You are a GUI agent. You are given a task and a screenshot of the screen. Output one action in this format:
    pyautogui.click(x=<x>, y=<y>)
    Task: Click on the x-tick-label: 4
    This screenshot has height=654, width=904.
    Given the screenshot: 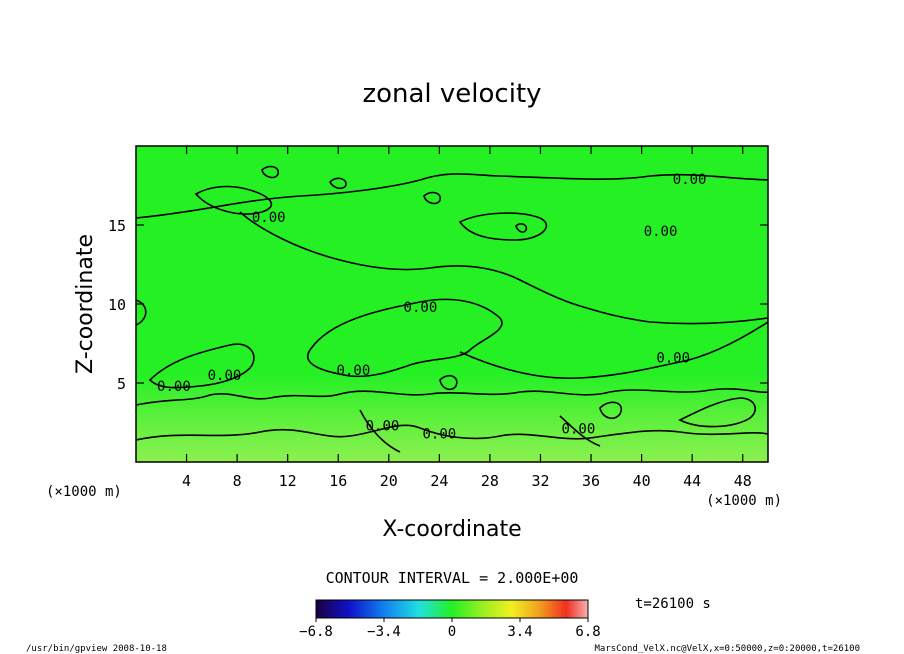 What is the action you would take?
    pyautogui.click(x=186, y=481)
    